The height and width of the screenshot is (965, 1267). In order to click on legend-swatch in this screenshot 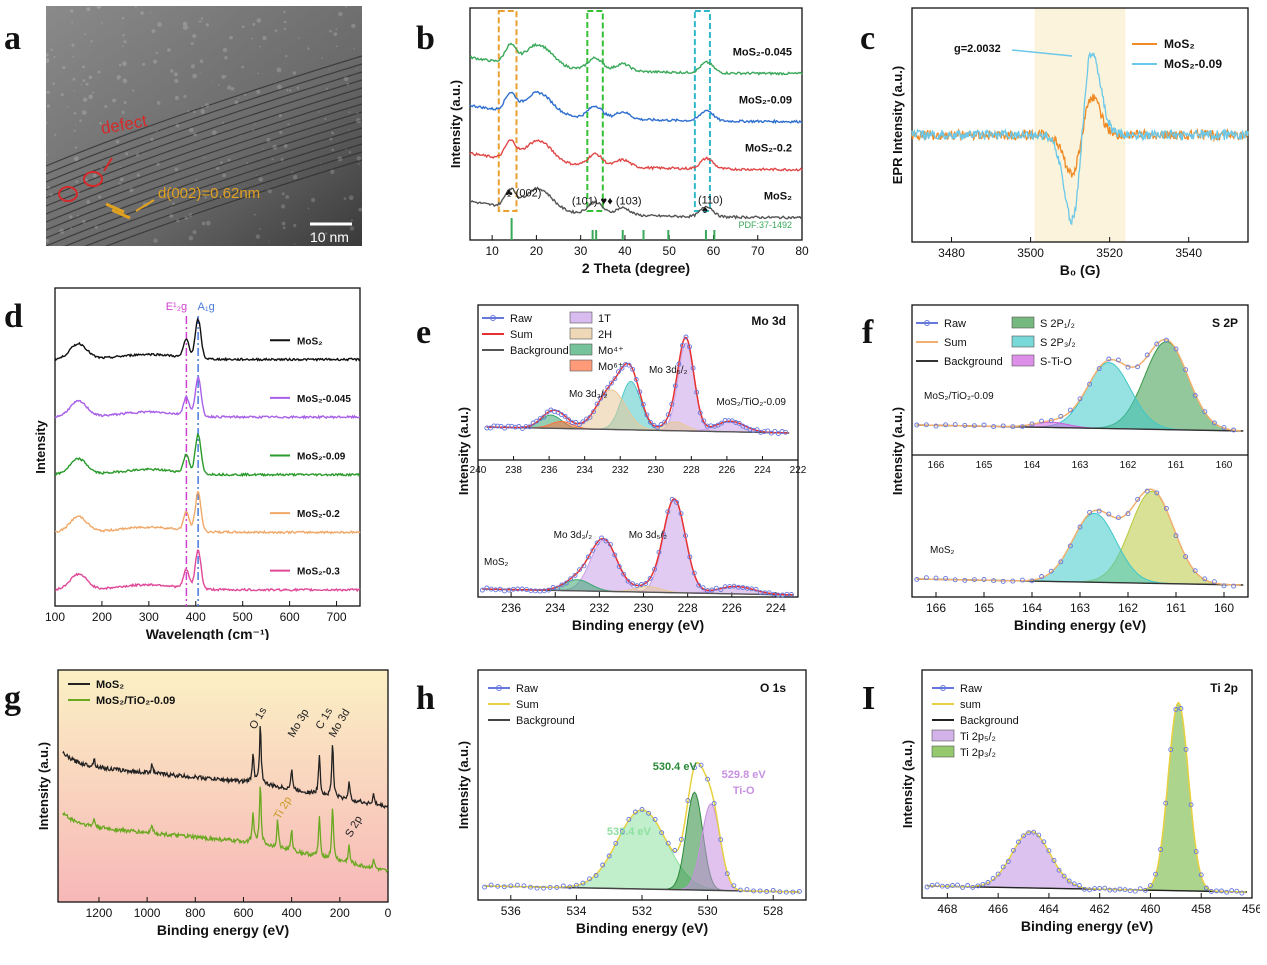, I will do `click(581, 333)`.